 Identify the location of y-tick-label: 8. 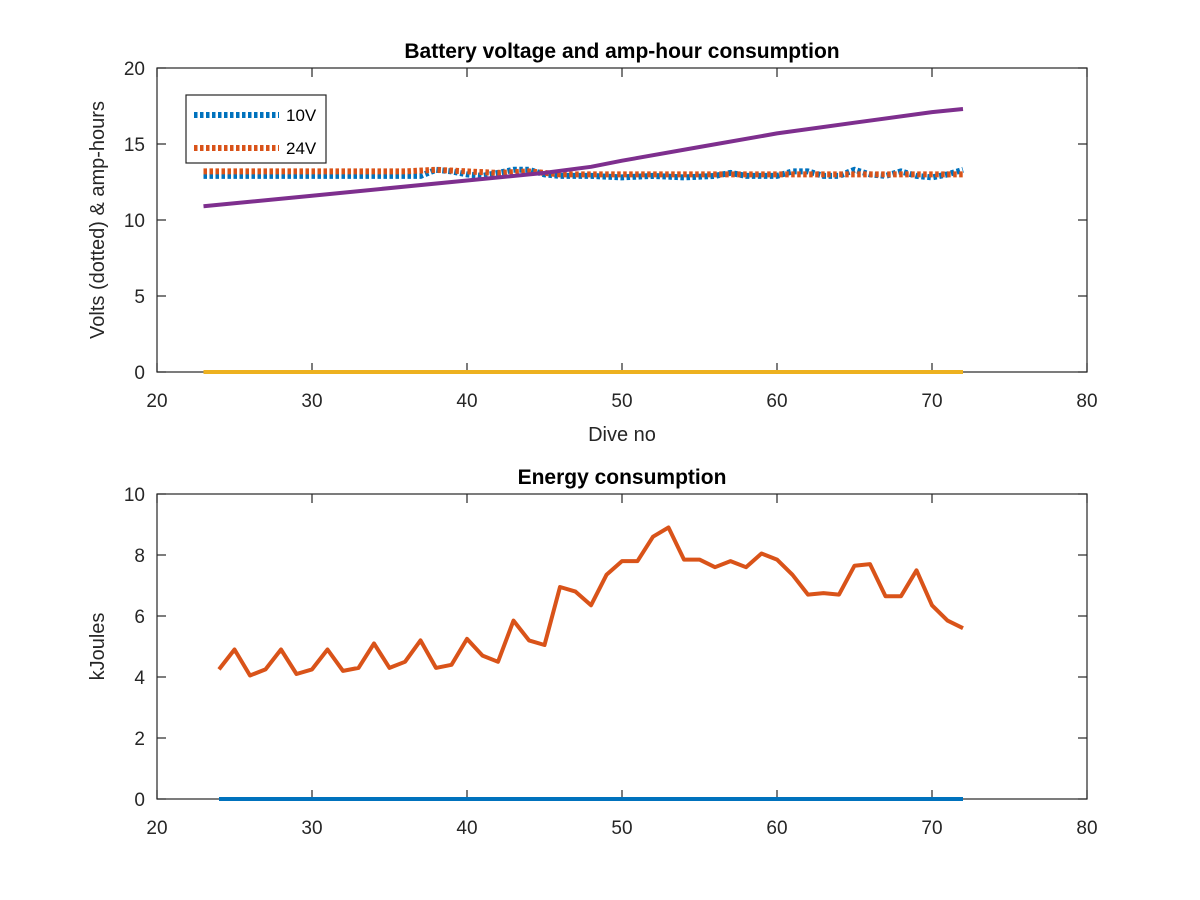
(139, 556).